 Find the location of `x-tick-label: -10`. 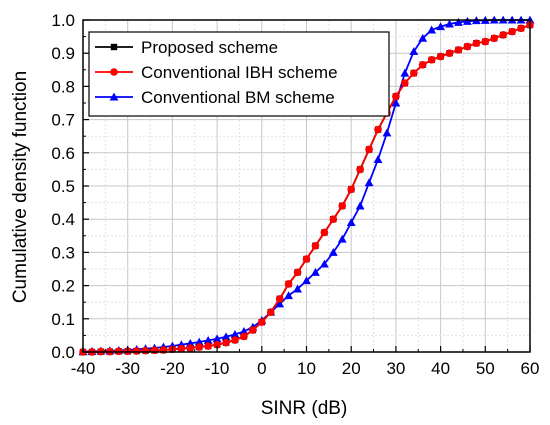

x-tick-label: -10 is located at coordinates (217, 368).